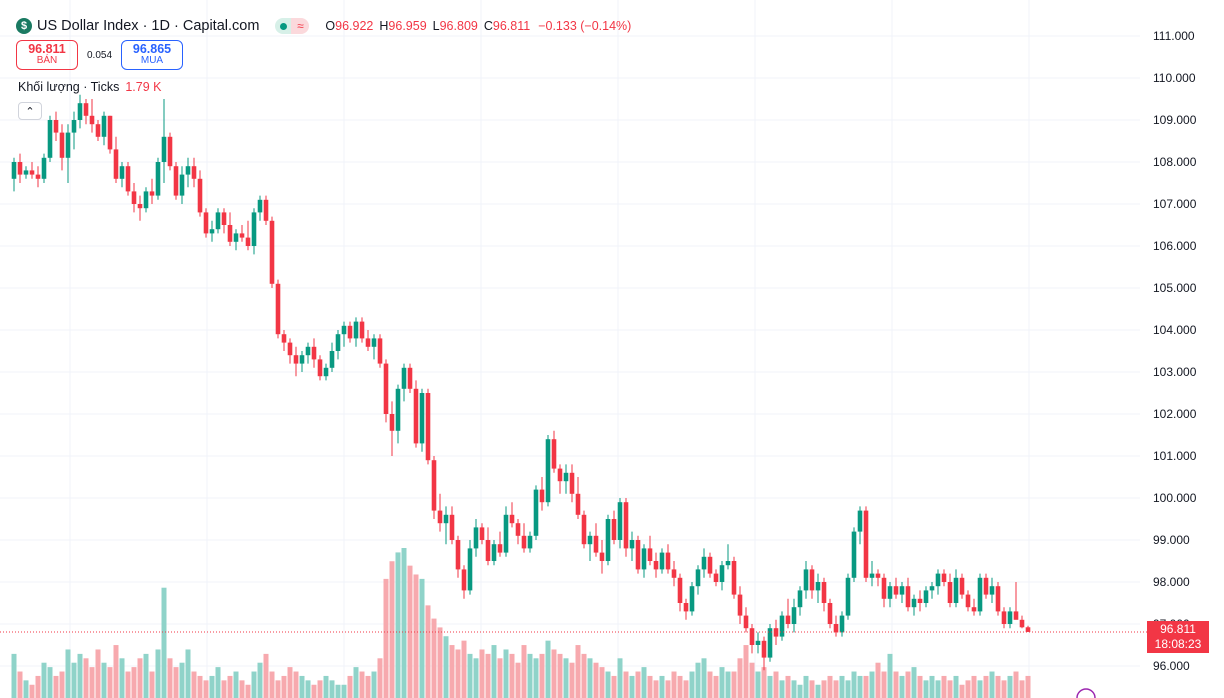  I want to click on buy-button: 96.865 MUA, so click(152, 55).